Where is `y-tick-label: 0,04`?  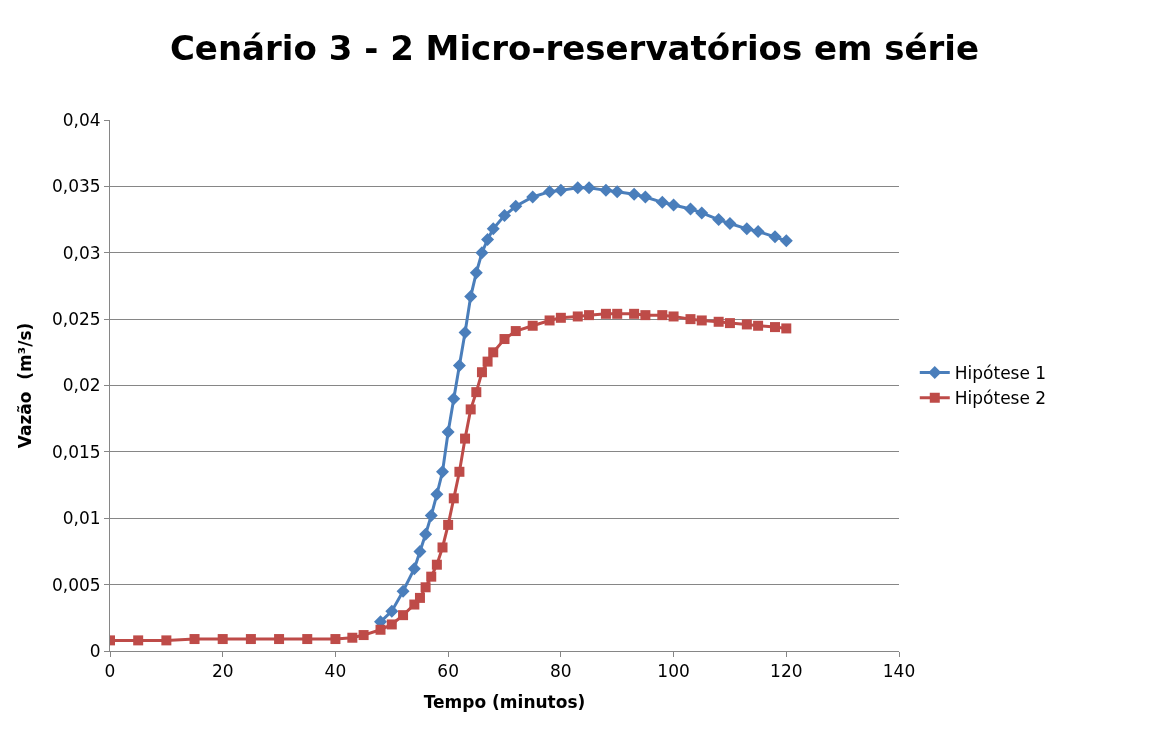
y-tick-label: 0,04 is located at coordinates (81, 119).